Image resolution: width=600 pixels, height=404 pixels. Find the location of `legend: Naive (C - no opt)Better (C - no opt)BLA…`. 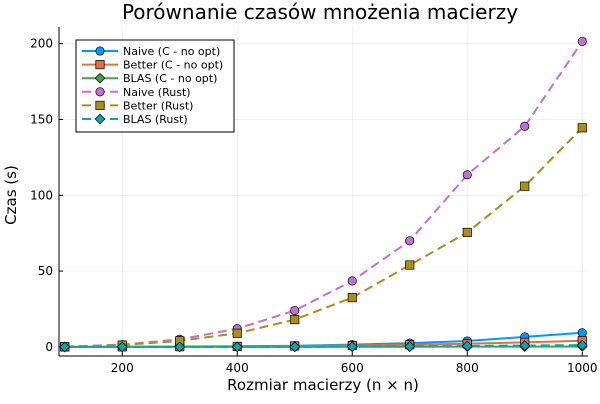

legend: Naive (C - no opt)Better (C - no opt)BLA… is located at coordinates (155, 86).